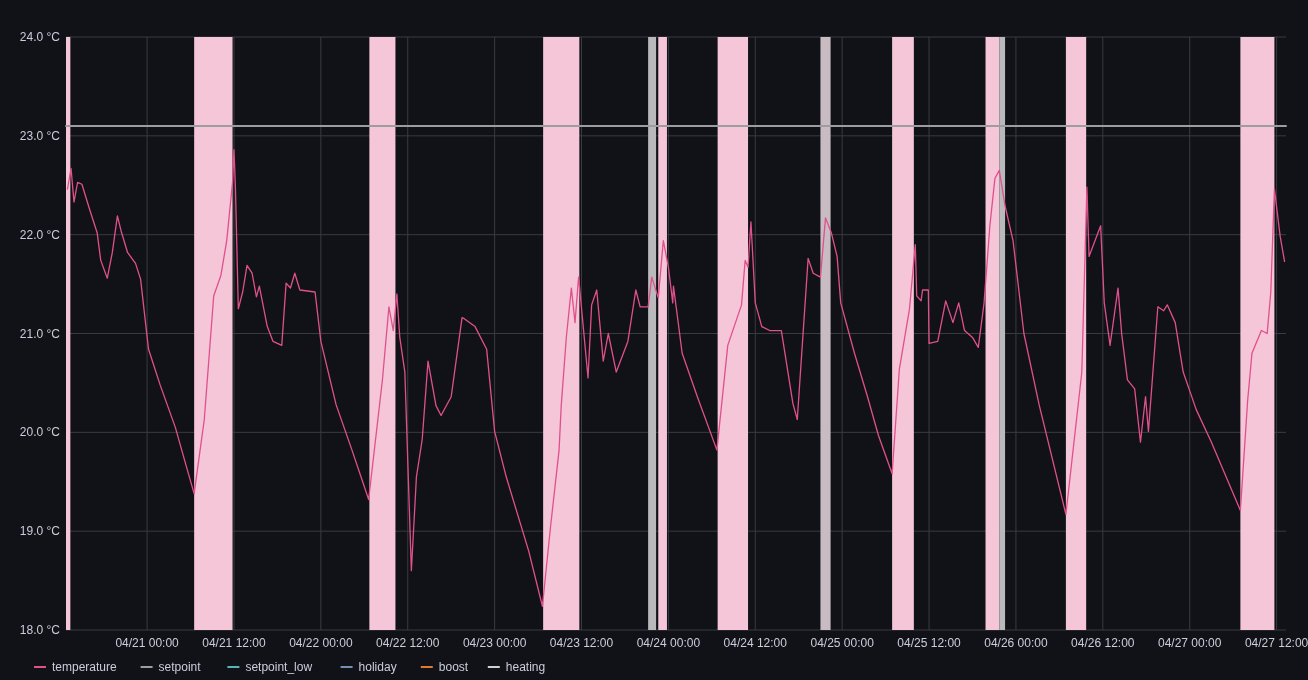 The image size is (1308, 680). I want to click on legend-label: holiday, so click(377, 667).